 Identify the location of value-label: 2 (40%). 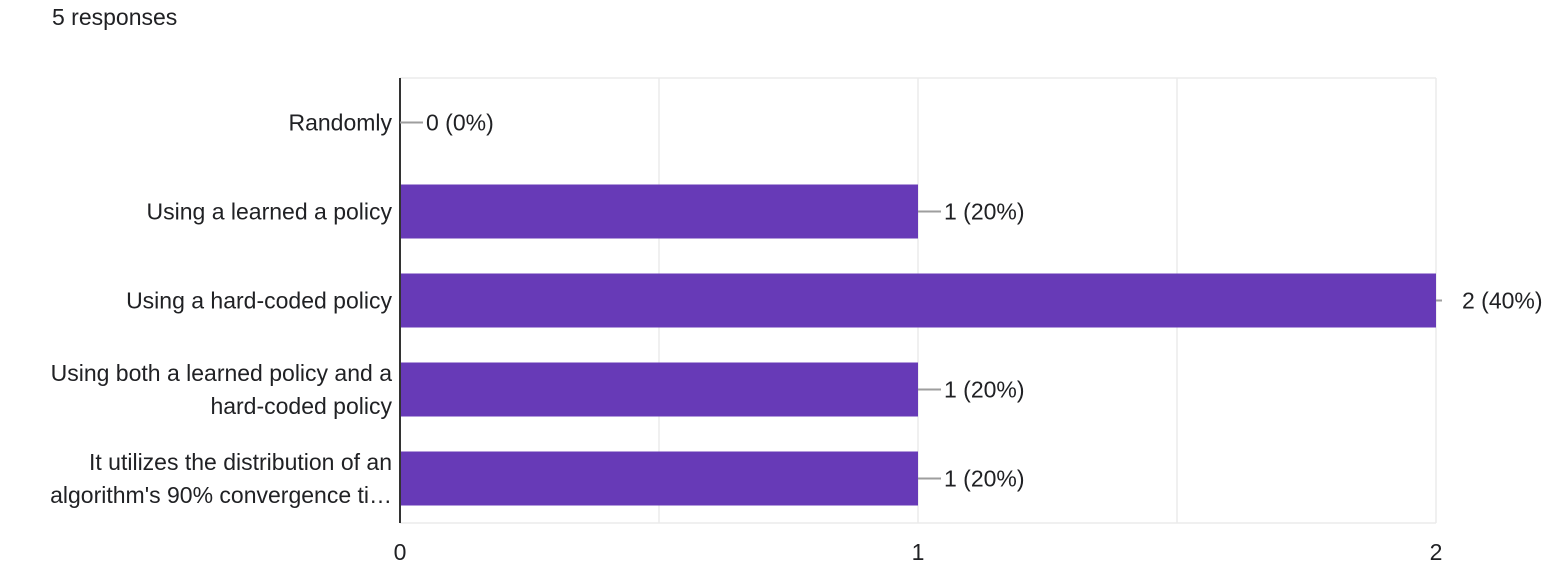
(1502, 301).